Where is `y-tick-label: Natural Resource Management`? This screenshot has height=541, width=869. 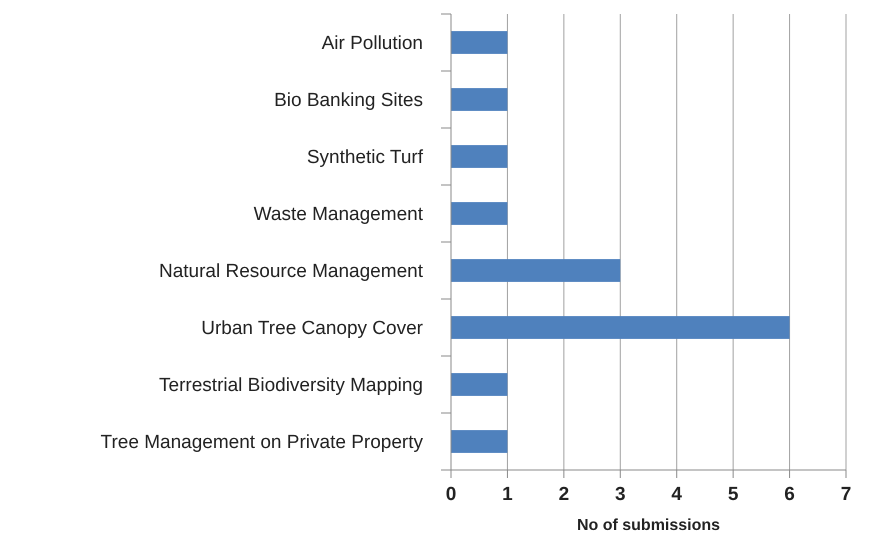 y-tick-label: Natural Resource Management is located at coordinates (291, 271).